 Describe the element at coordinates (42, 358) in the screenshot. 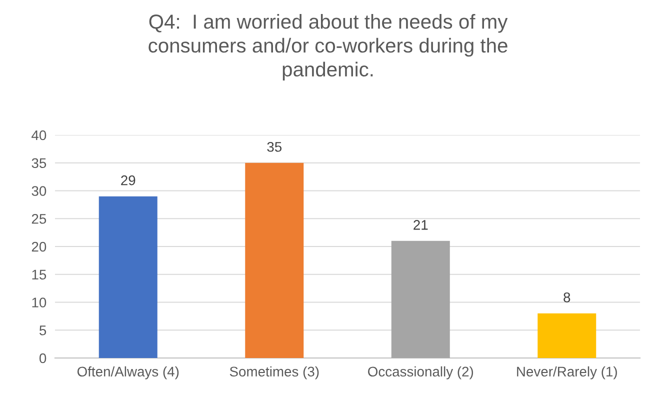

I see `y-tick-label: 0` at that location.